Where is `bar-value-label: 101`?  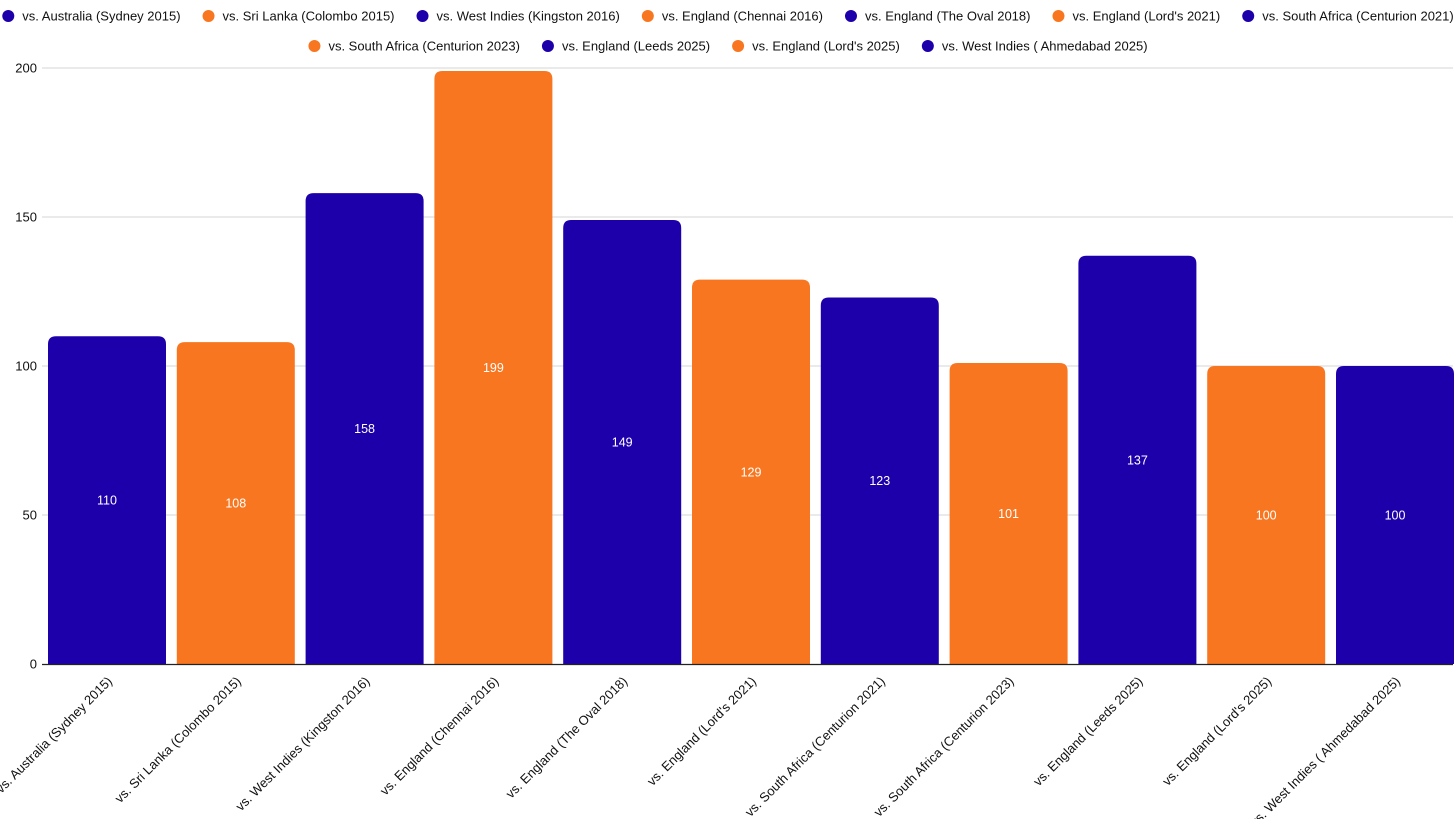 bar-value-label: 101 is located at coordinates (1008, 514).